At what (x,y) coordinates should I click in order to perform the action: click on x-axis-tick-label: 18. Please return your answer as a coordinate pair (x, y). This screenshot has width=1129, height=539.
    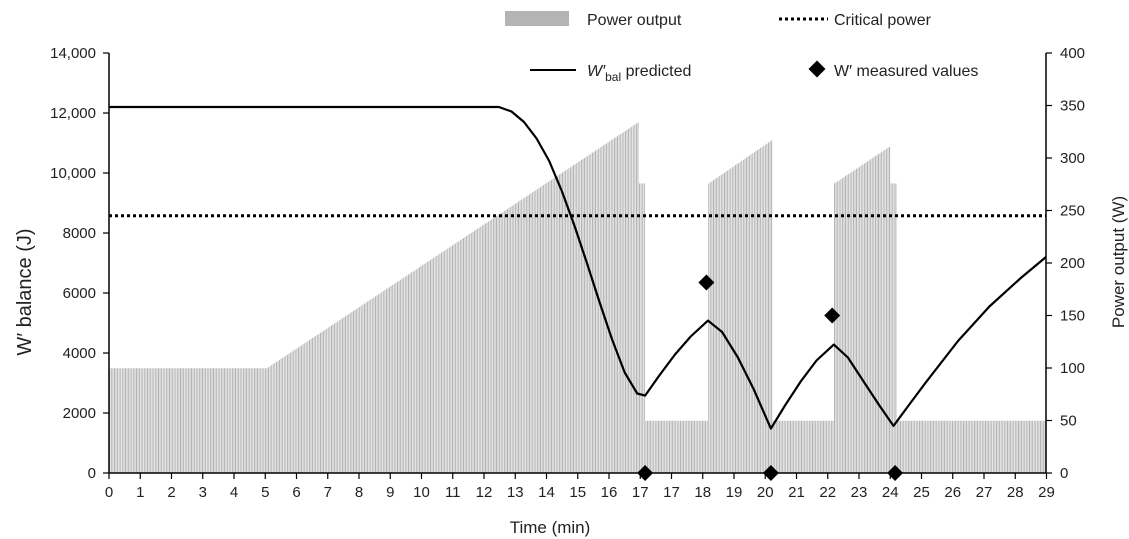
    Looking at the image, I should click on (702, 492).